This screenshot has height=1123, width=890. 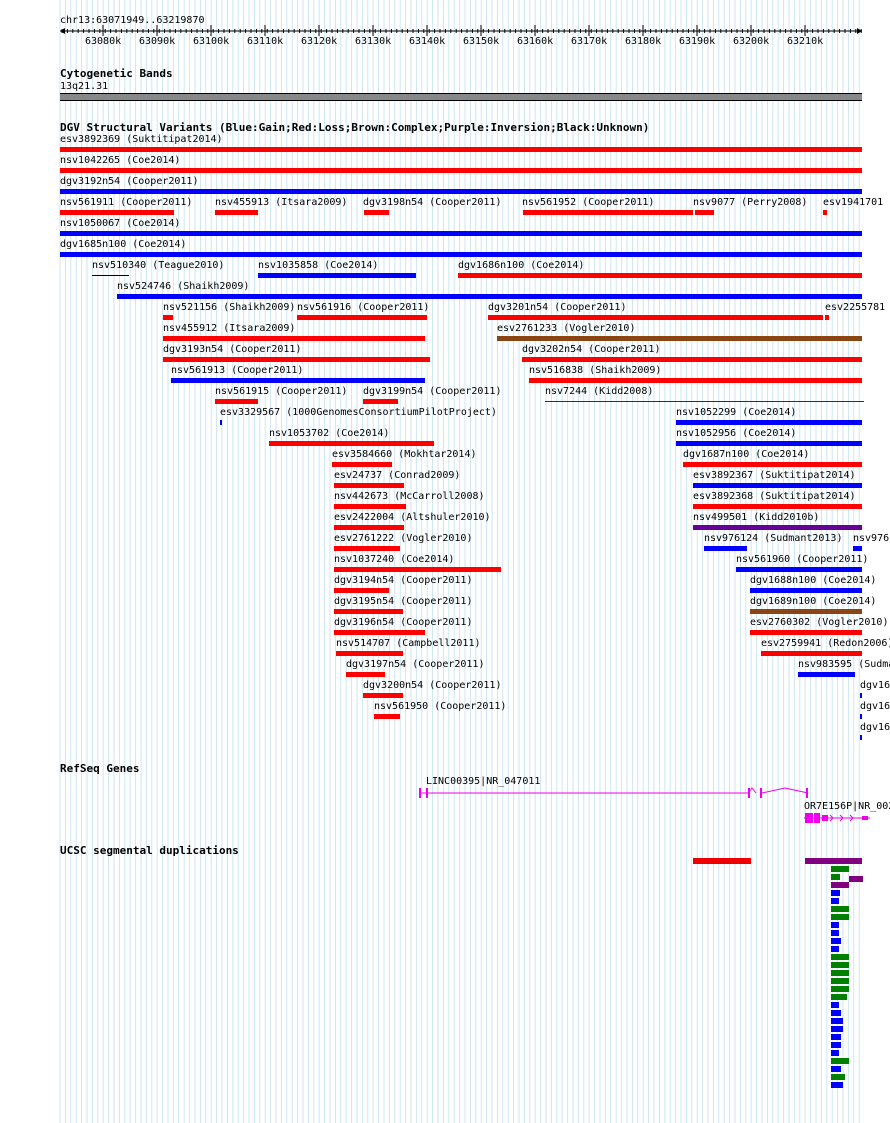 What do you see at coordinates (845, 820) in the screenshot?
I see `gene-model-or7e156p` at bounding box center [845, 820].